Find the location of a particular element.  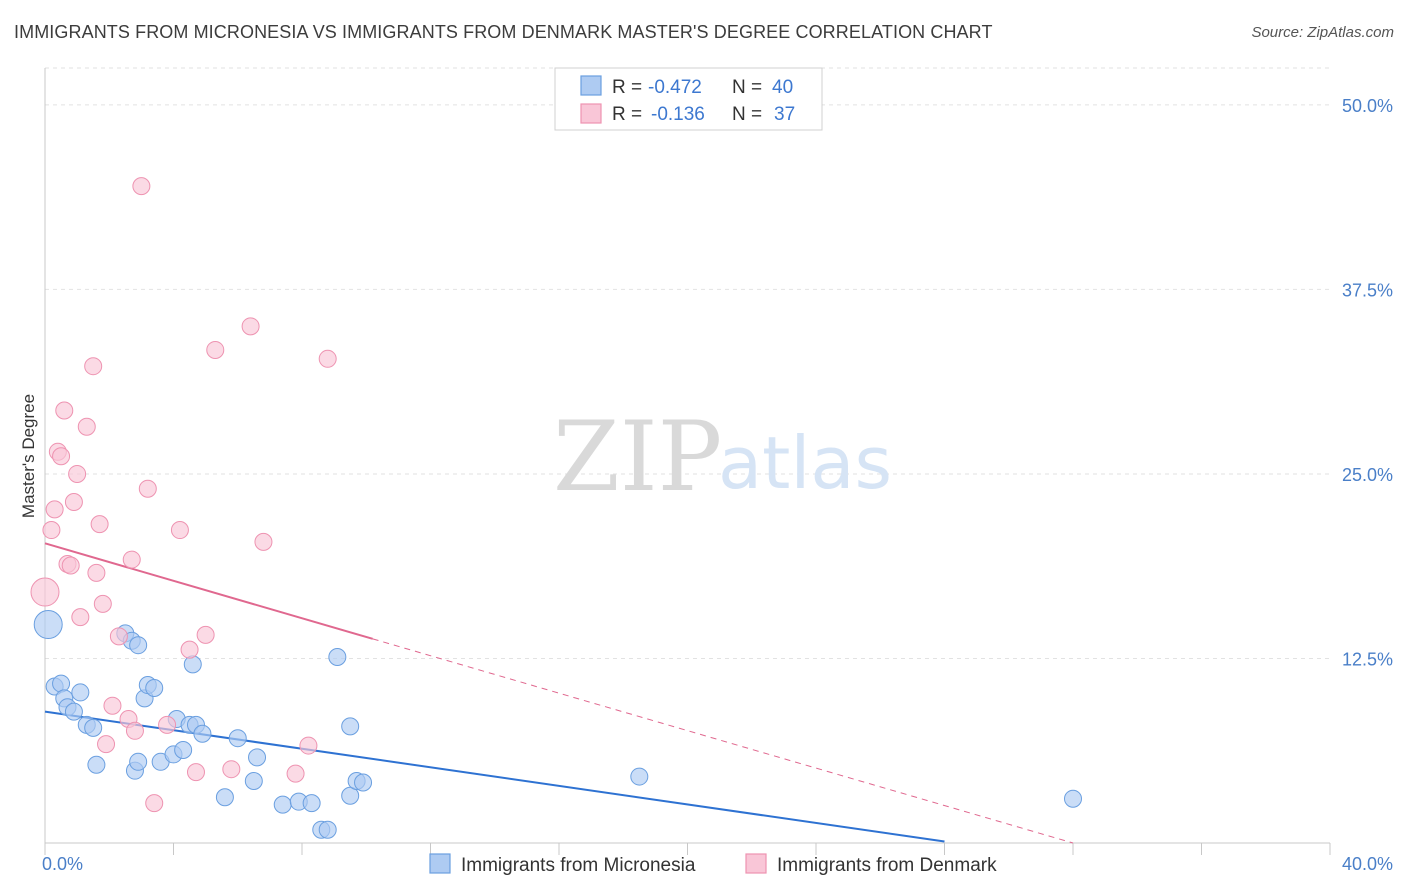

legend-r-label-micronesia: R = is located at coordinates (627, 87).